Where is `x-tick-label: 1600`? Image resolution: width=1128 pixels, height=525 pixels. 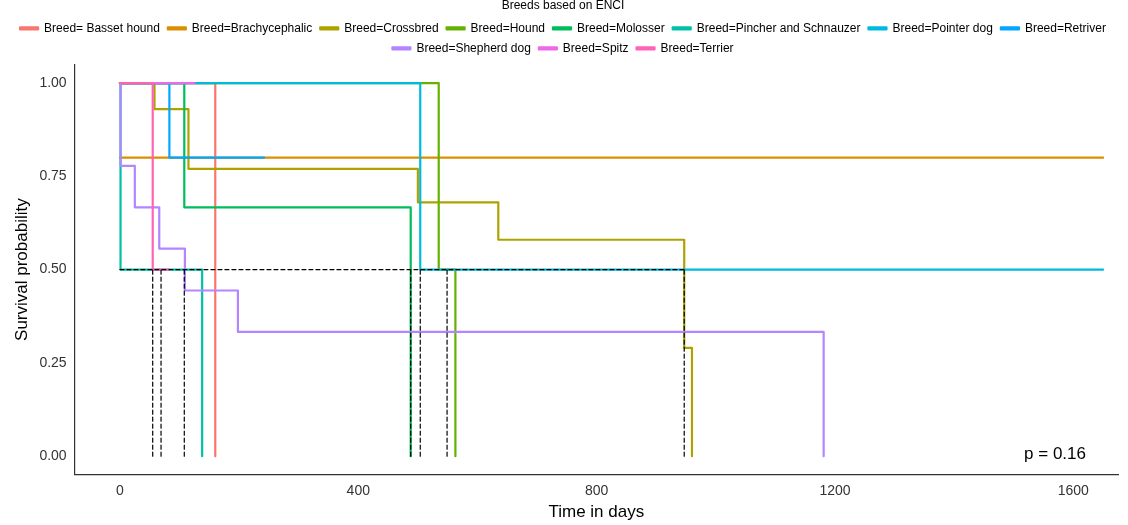
x-tick-label: 1600 is located at coordinates (1073, 490).